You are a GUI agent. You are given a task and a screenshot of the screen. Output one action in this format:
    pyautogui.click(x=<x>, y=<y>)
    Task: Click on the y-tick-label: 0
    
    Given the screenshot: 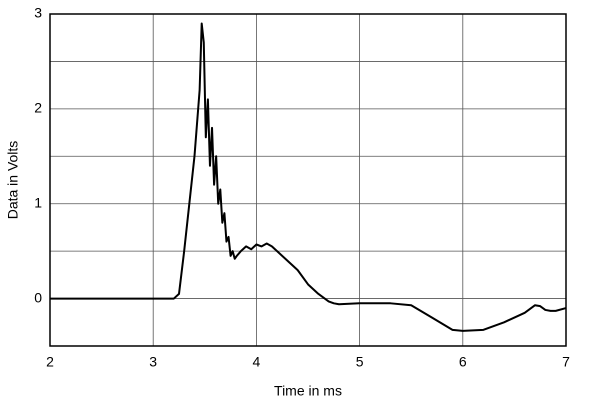 What is the action you would take?
    pyautogui.click(x=38, y=297)
    